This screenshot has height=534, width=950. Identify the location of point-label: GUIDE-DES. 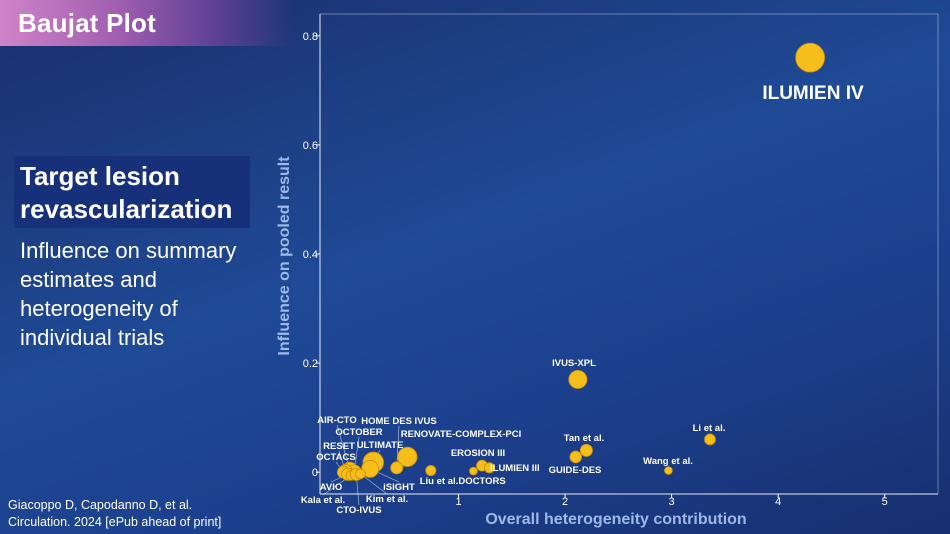
(575, 470).